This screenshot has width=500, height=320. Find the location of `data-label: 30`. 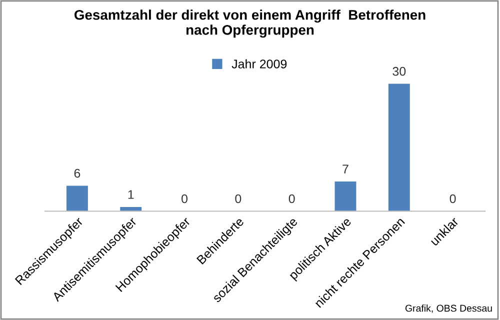

data-label: 30 is located at coordinates (399, 71).